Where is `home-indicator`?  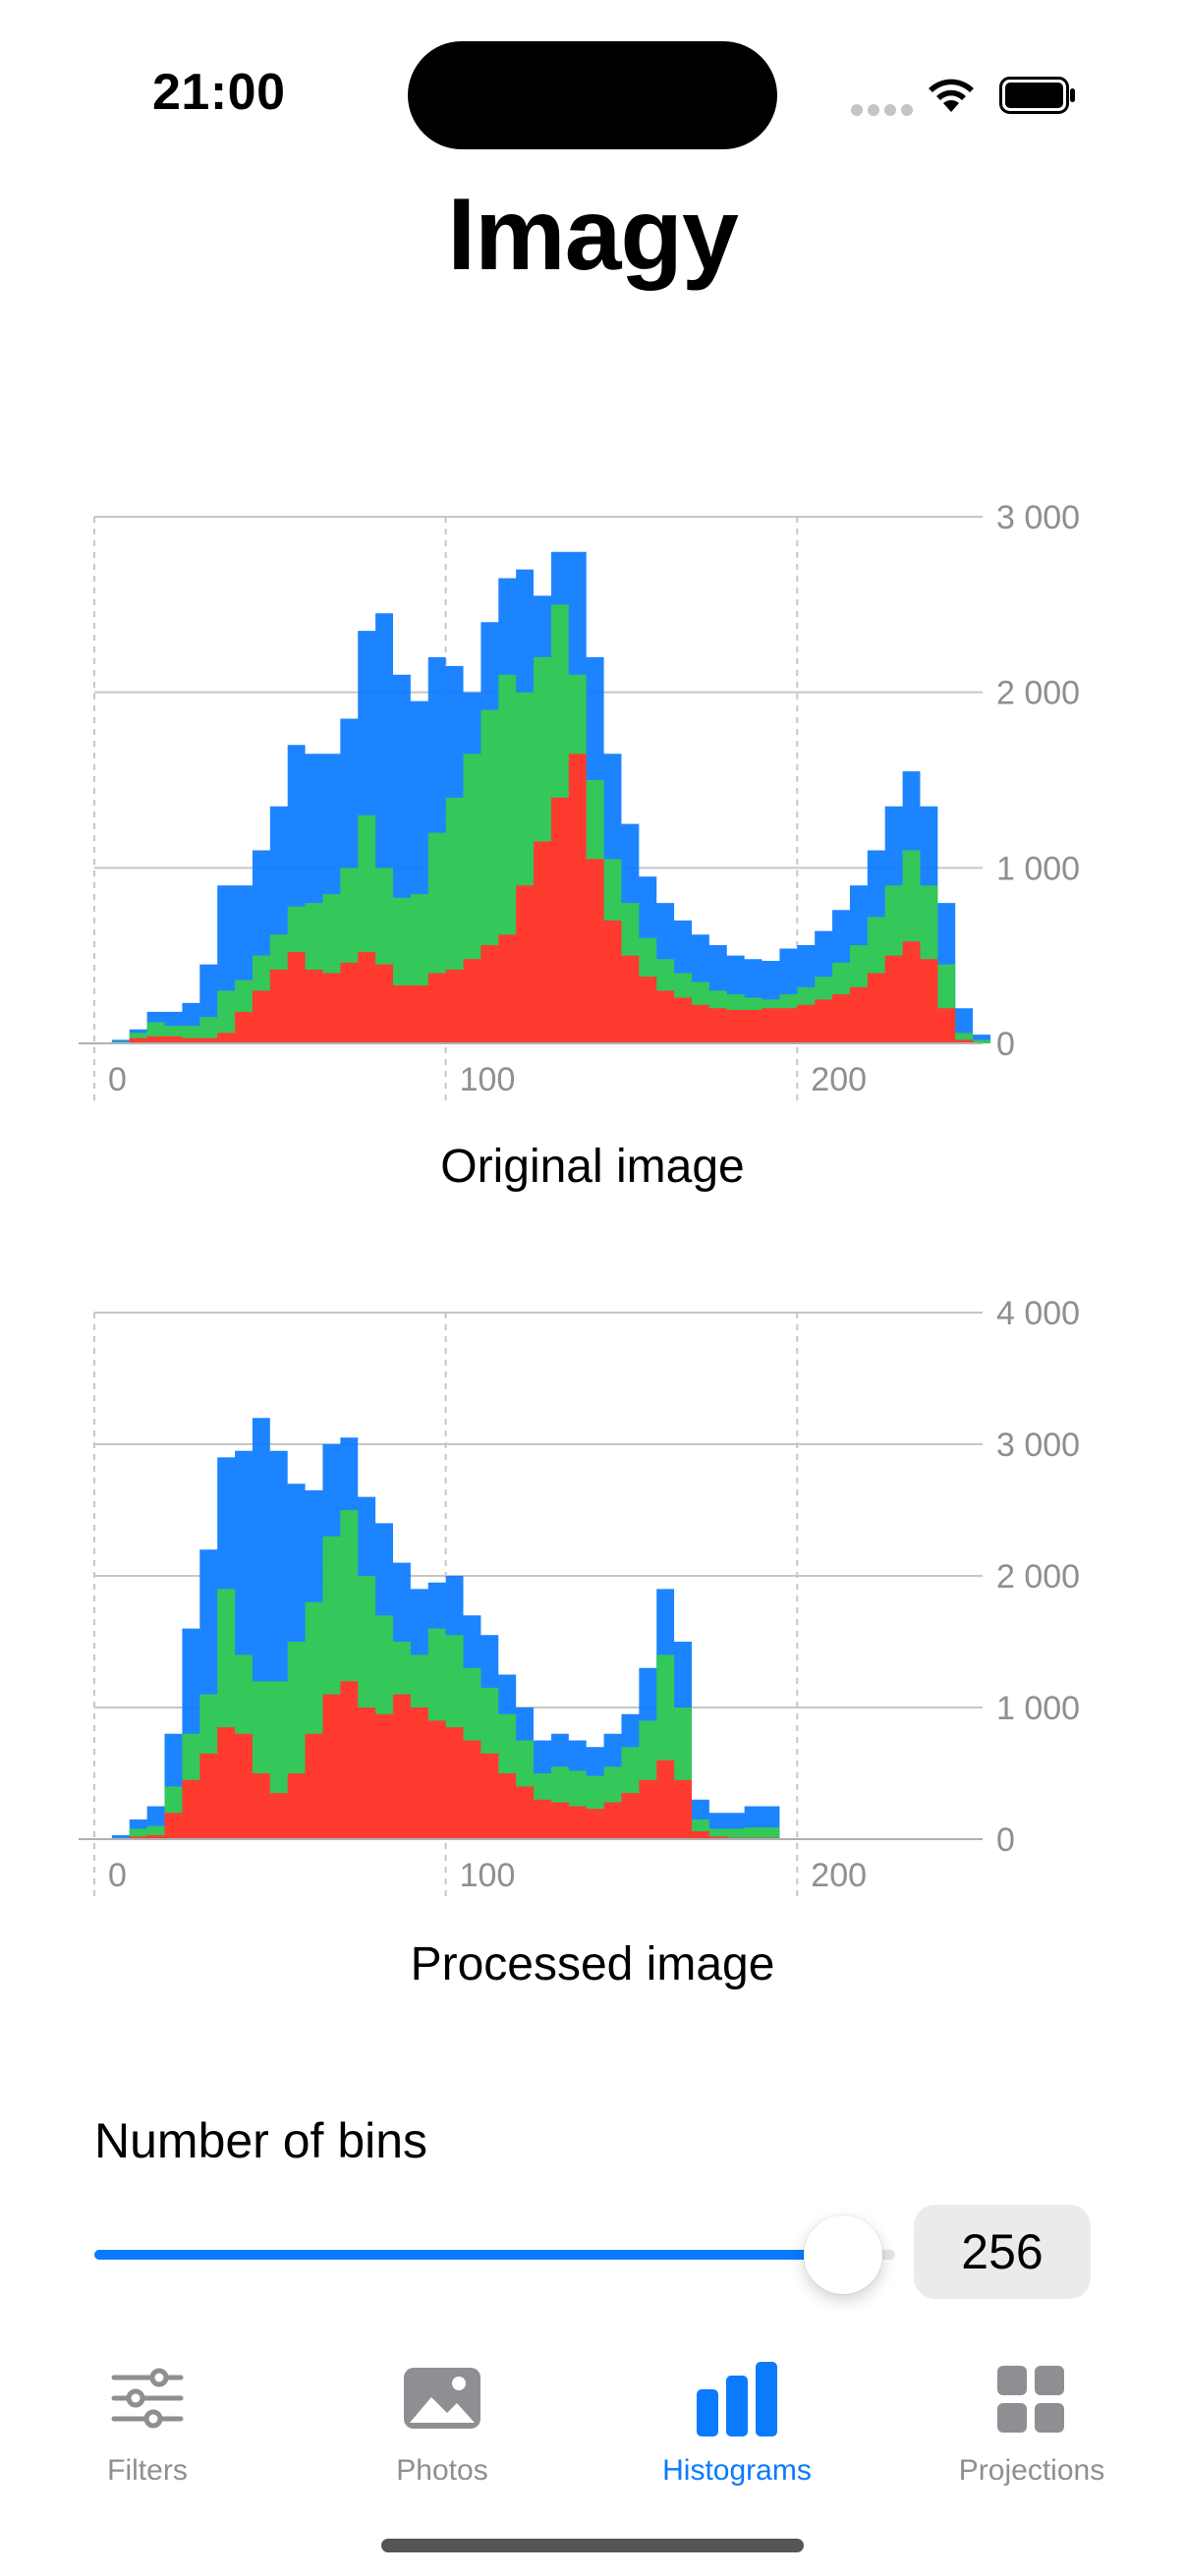 home-indicator is located at coordinates (592, 2545).